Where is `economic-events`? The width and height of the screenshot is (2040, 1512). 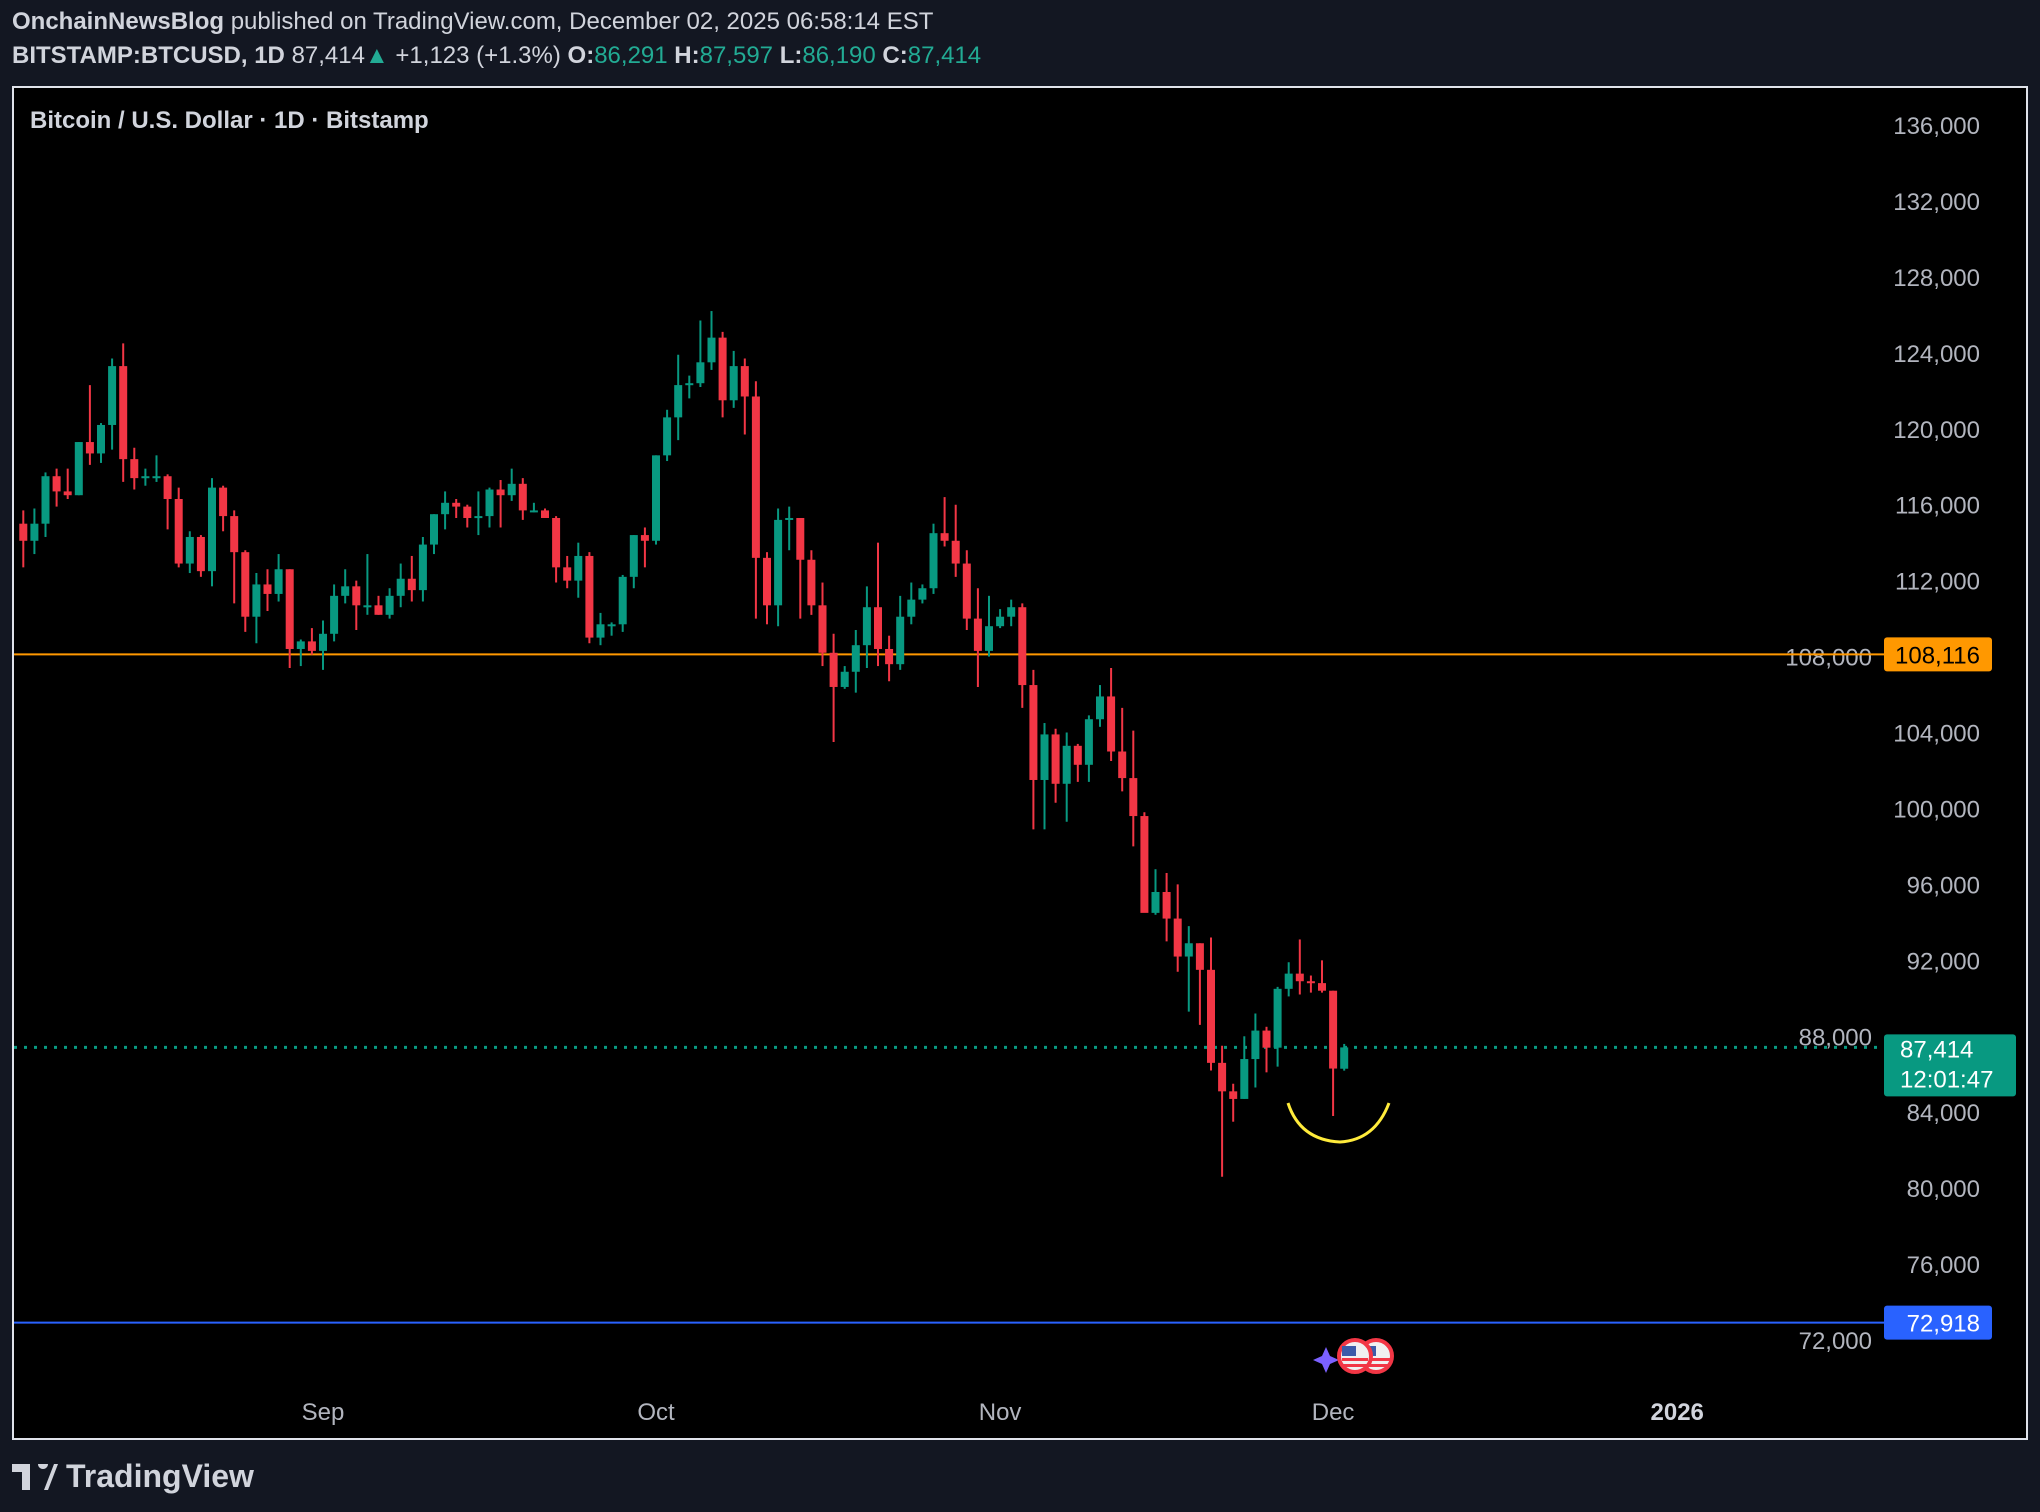
economic-events is located at coordinates (1353, 1356).